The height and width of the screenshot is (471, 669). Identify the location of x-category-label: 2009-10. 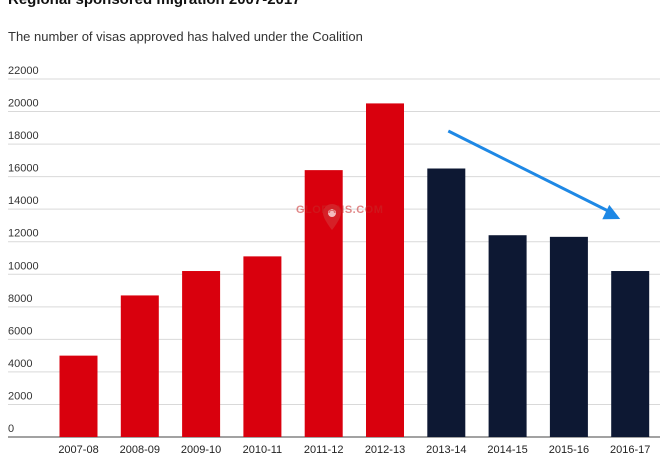
(201, 450).